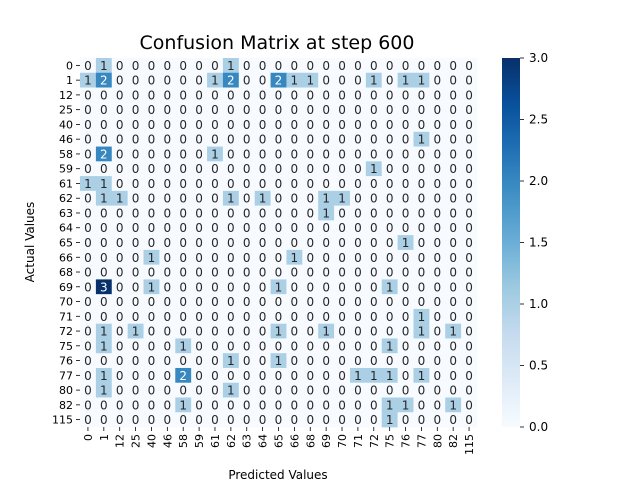 The image size is (640, 480). I want to click on row-tick-label: 68, so click(66, 272).